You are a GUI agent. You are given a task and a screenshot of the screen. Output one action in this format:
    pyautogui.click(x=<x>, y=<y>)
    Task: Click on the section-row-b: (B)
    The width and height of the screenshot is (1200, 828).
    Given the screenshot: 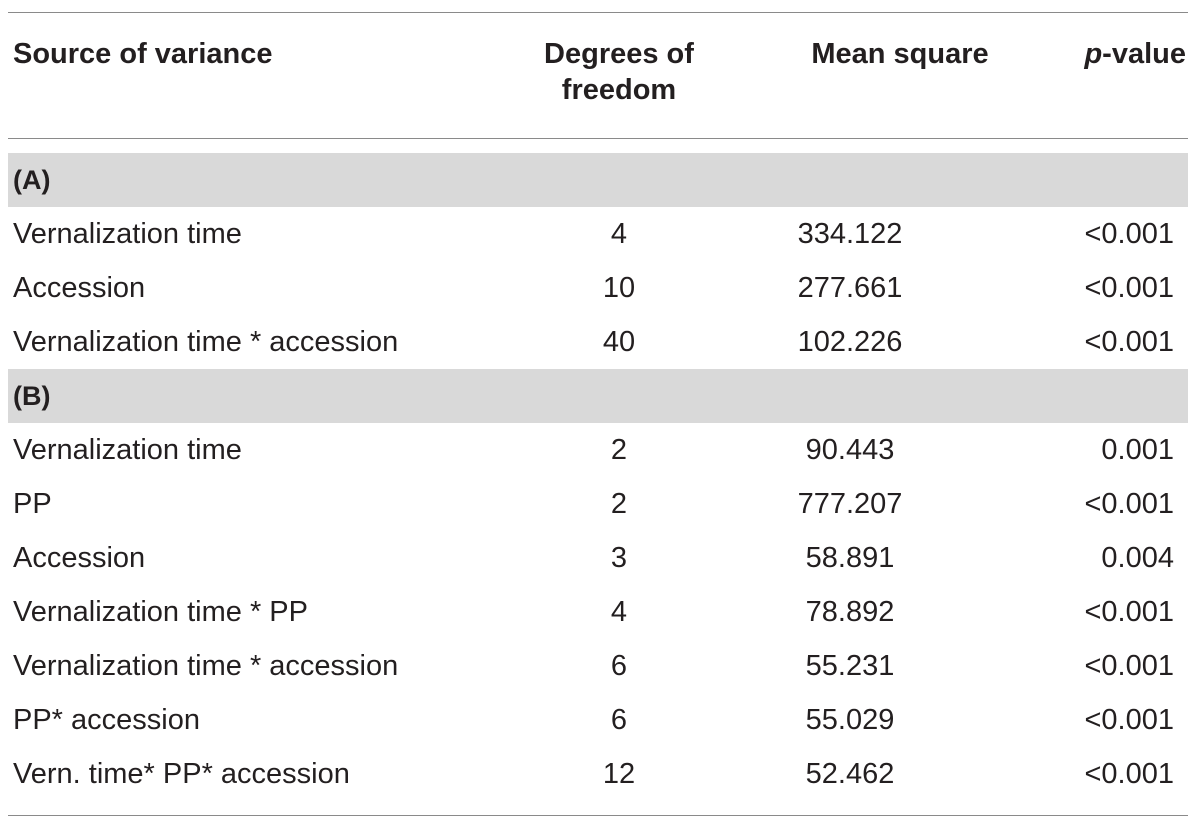 What is the action you would take?
    pyautogui.click(x=598, y=396)
    